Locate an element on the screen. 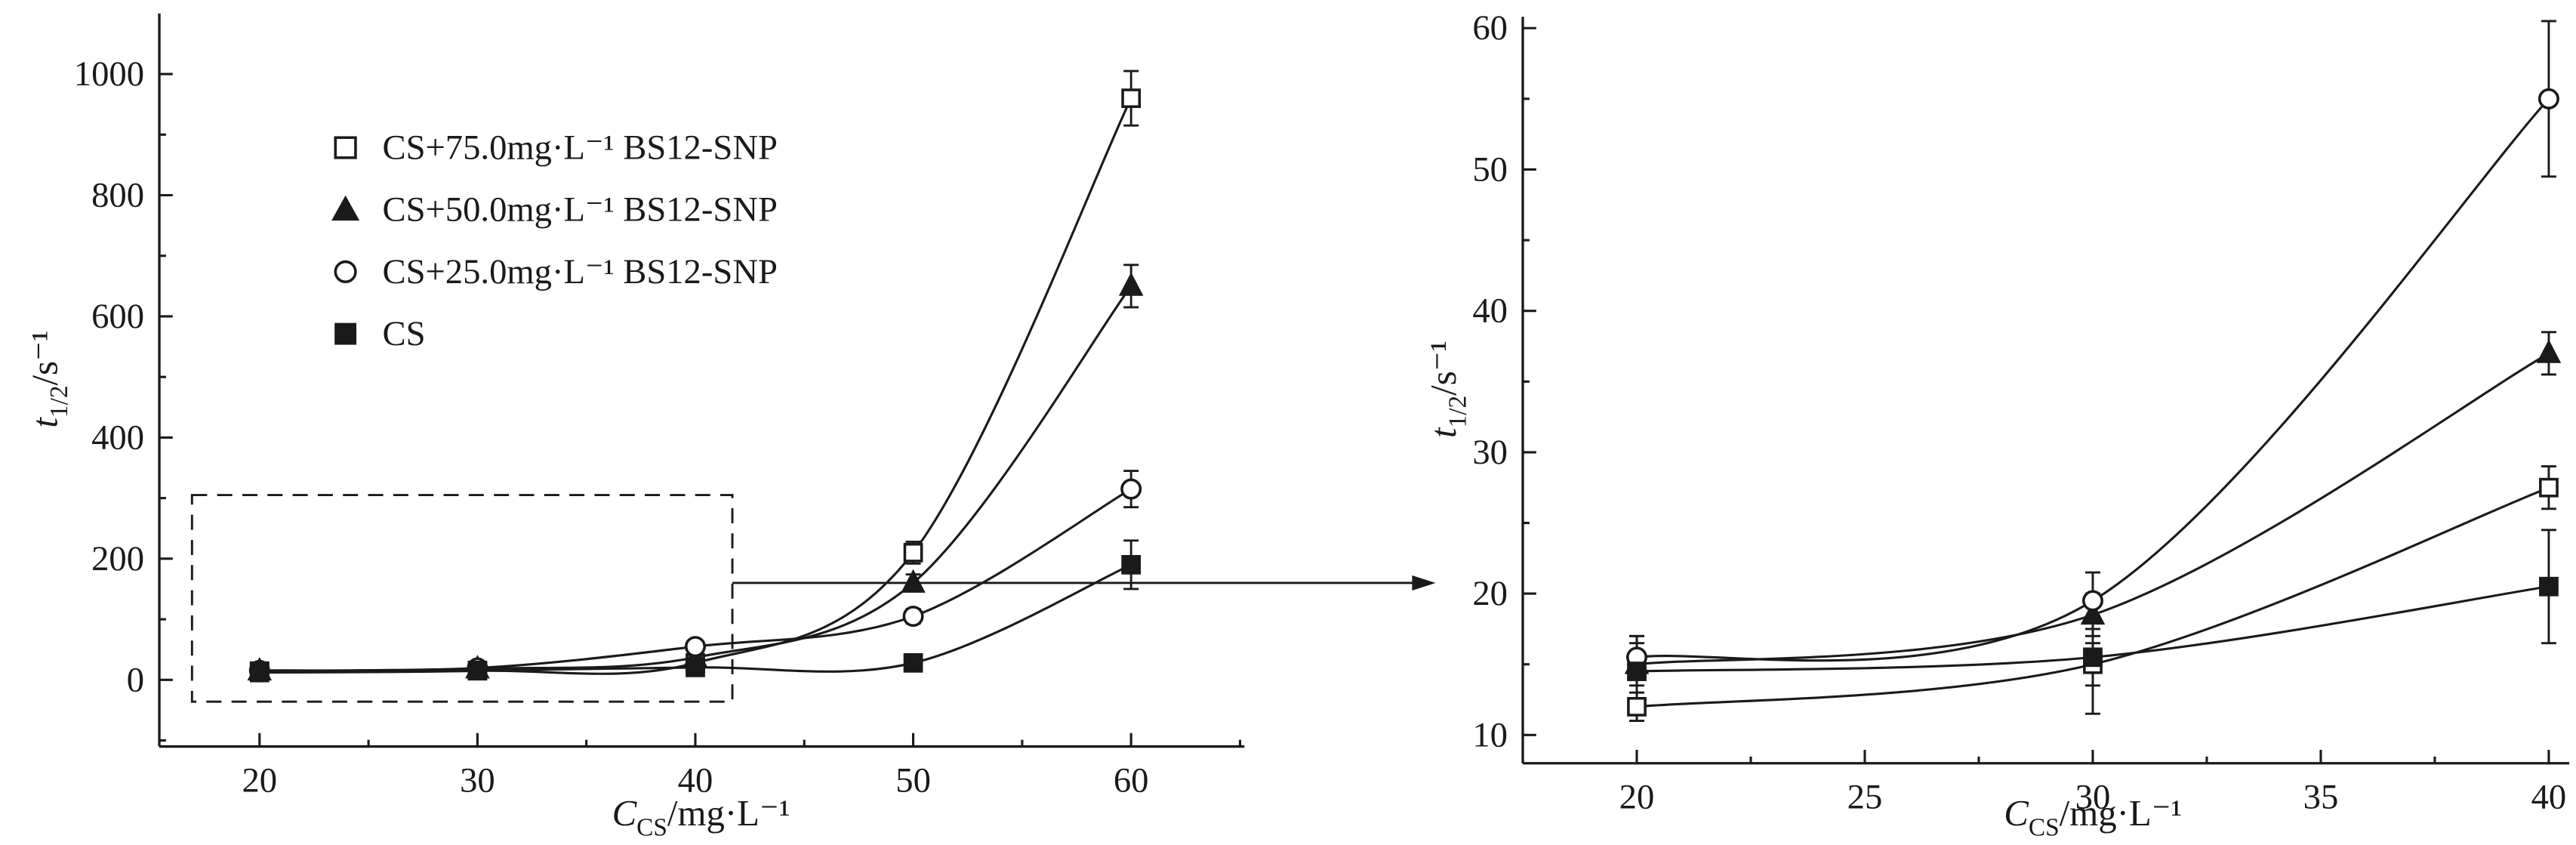  y-tick-label: 200 is located at coordinates (117, 558).